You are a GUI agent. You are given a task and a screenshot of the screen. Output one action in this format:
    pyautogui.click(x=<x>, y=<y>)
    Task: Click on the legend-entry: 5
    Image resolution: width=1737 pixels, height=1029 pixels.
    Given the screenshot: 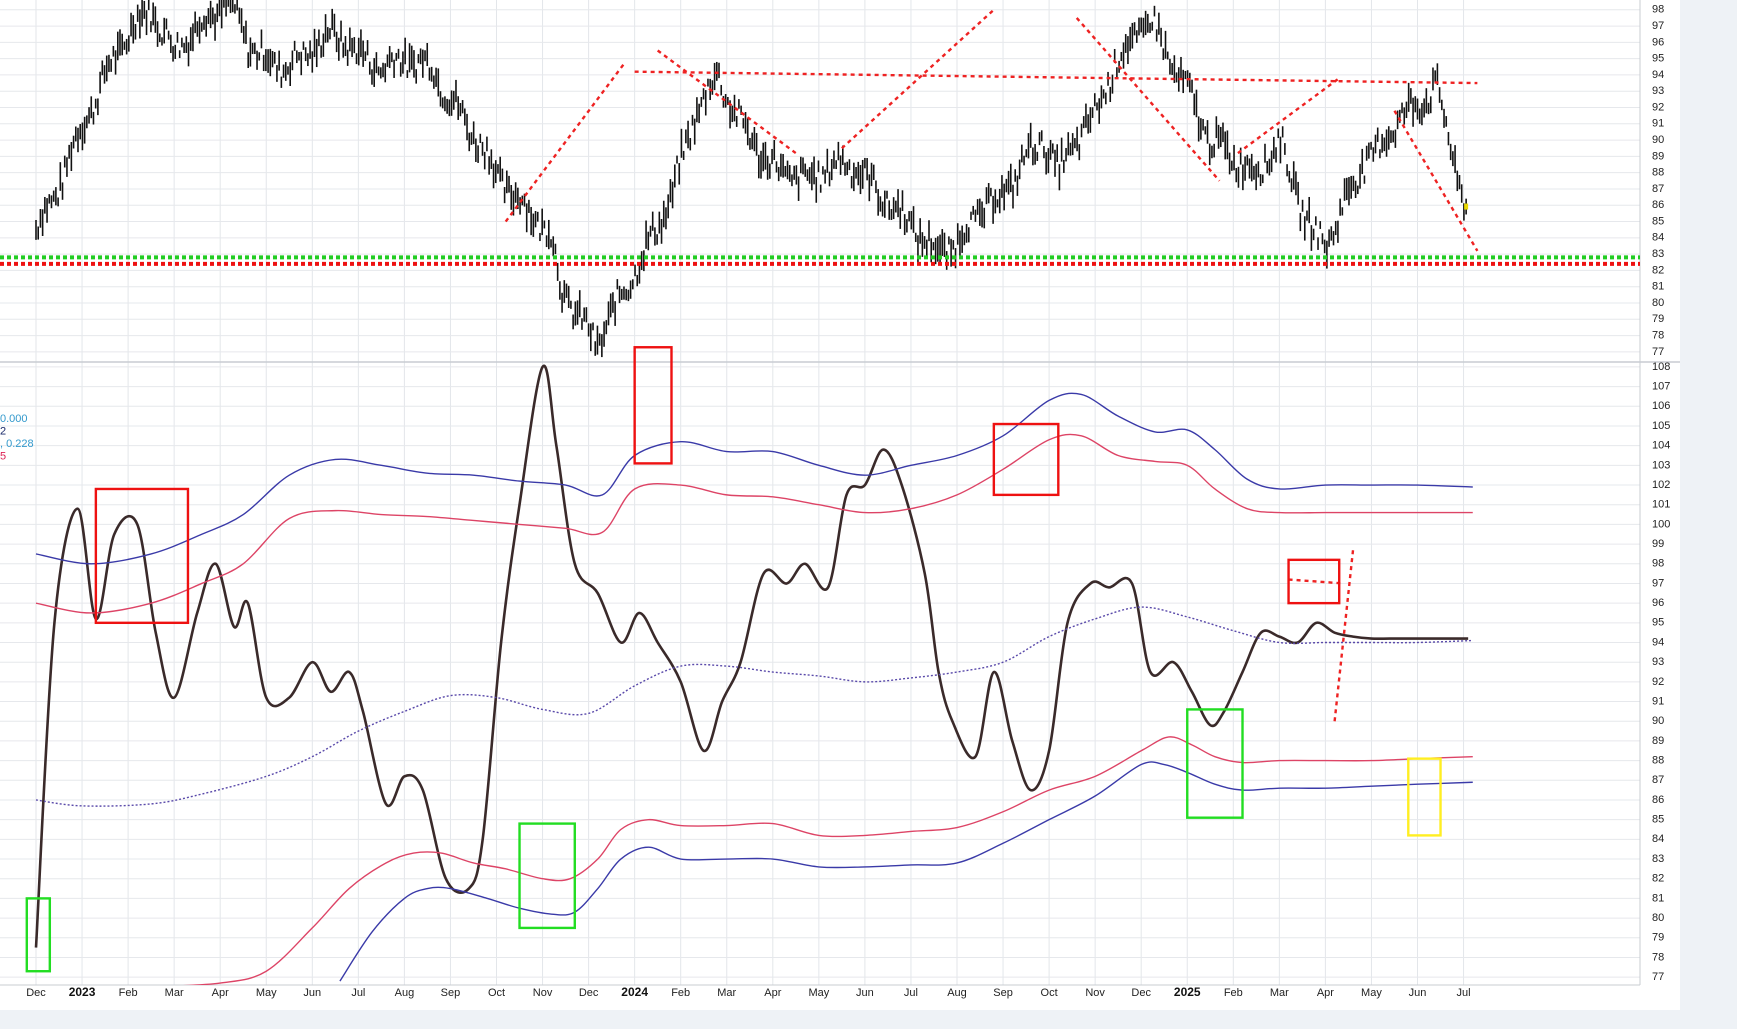 What is the action you would take?
    pyautogui.click(x=3, y=457)
    